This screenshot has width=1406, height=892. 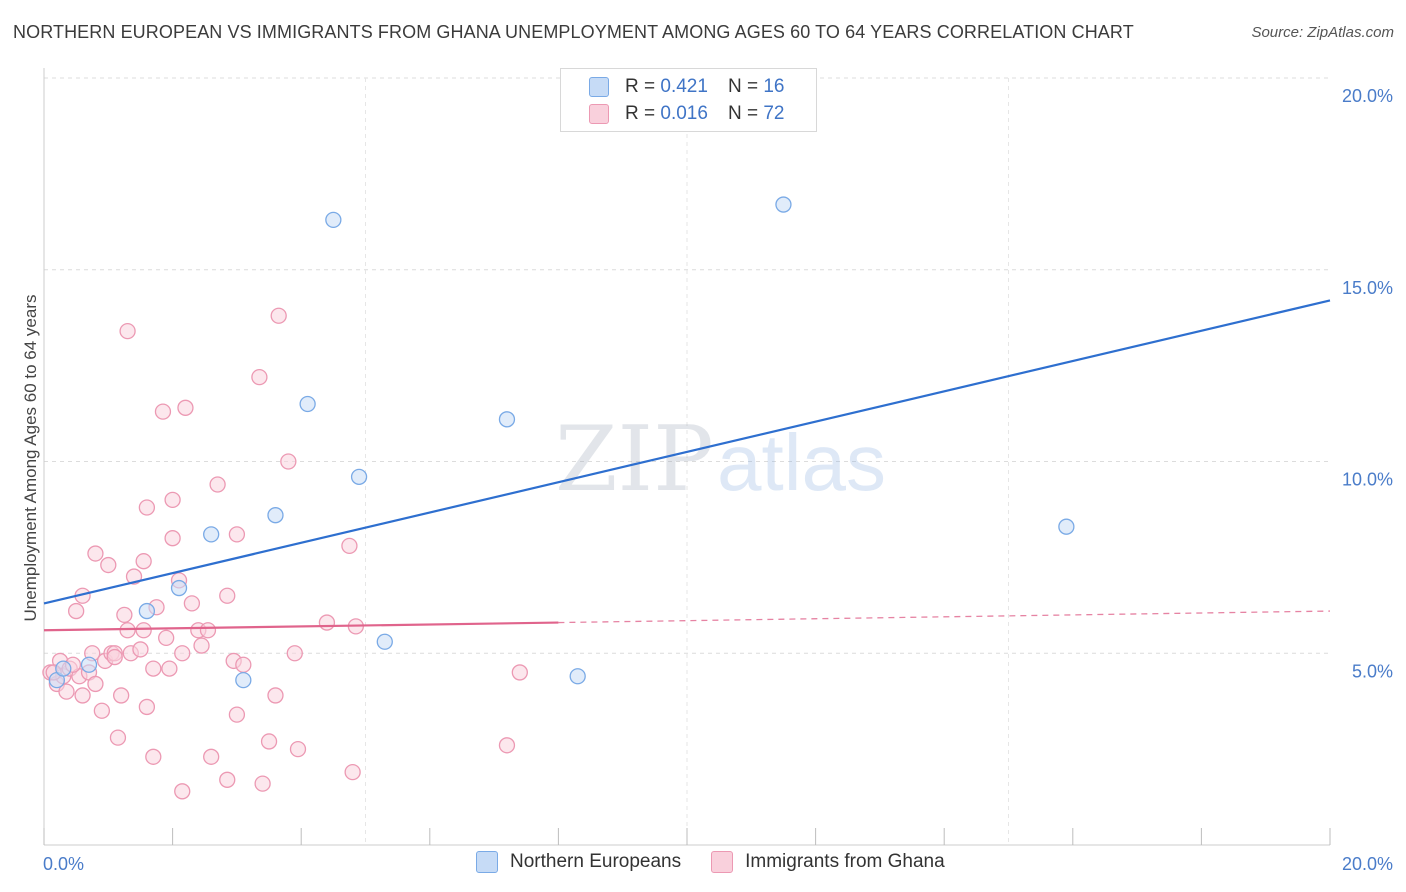 What do you see at coordinates (1367, 480) in the screenshot?
I see `y-tick-label: 10.0%` at bounding box center [1367, 480].